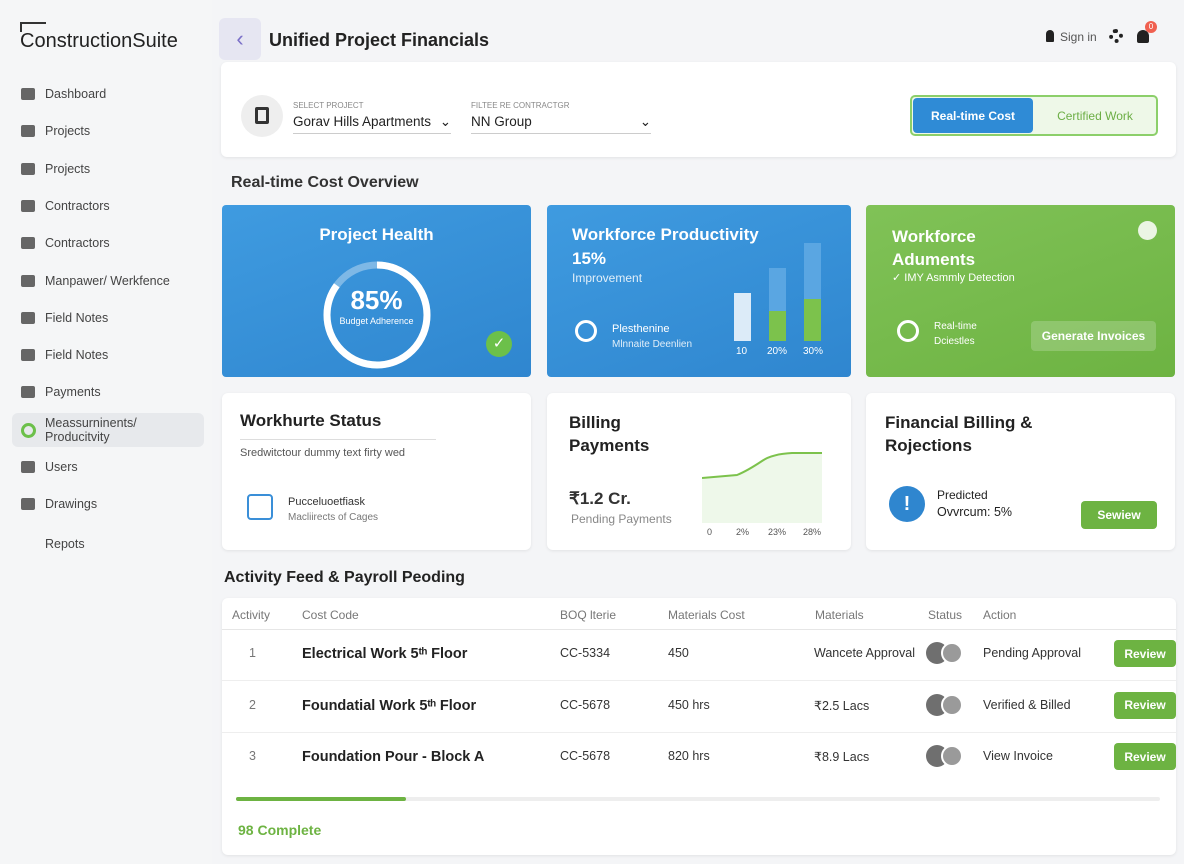 Image resolution: width=1184 pixels, height=864 pixels. I want to click on billing-caption: Pending Payments, so click(621, 519).